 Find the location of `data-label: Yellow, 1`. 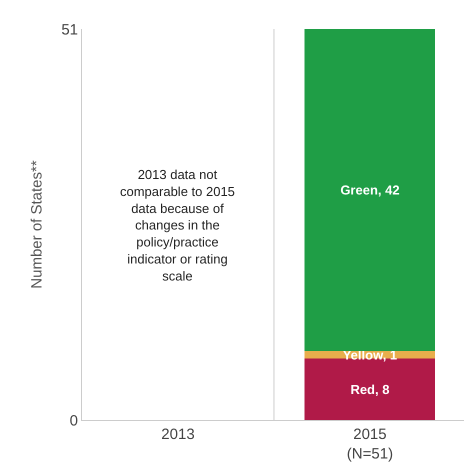

data-label: Yellow, 1 is located at coordinates (370, 354).